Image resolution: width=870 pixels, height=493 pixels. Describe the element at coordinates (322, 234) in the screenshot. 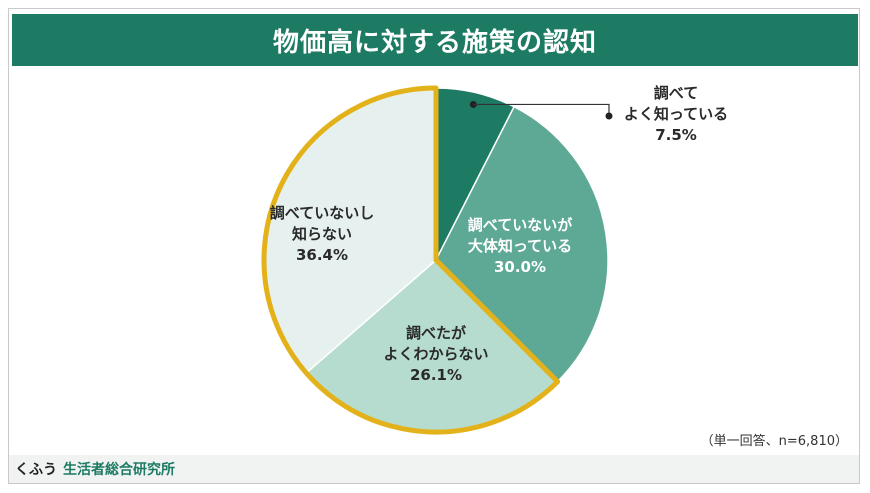

I see `slice-label-4: 調べていないし知らない 36.4%` at that location.